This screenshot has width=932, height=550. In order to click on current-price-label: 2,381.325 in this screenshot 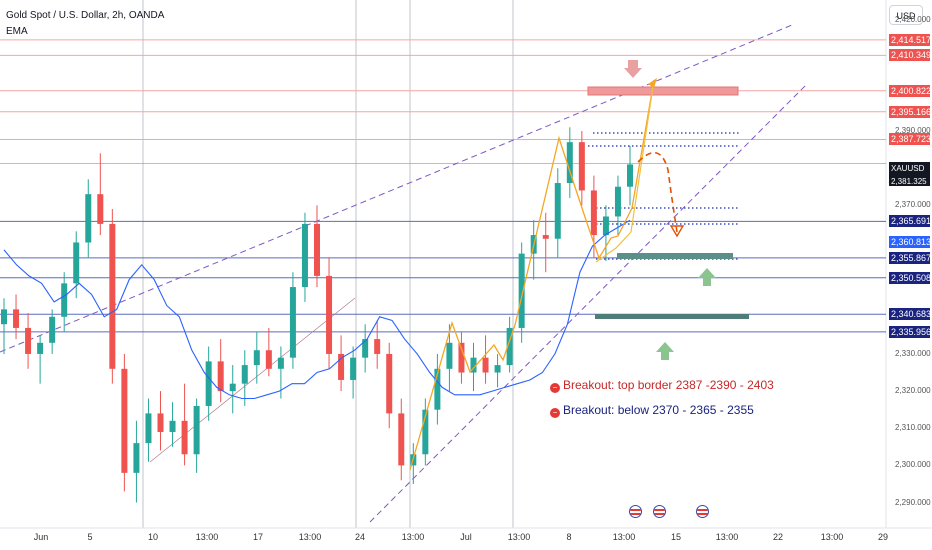, I will do `click(909, 181)`.